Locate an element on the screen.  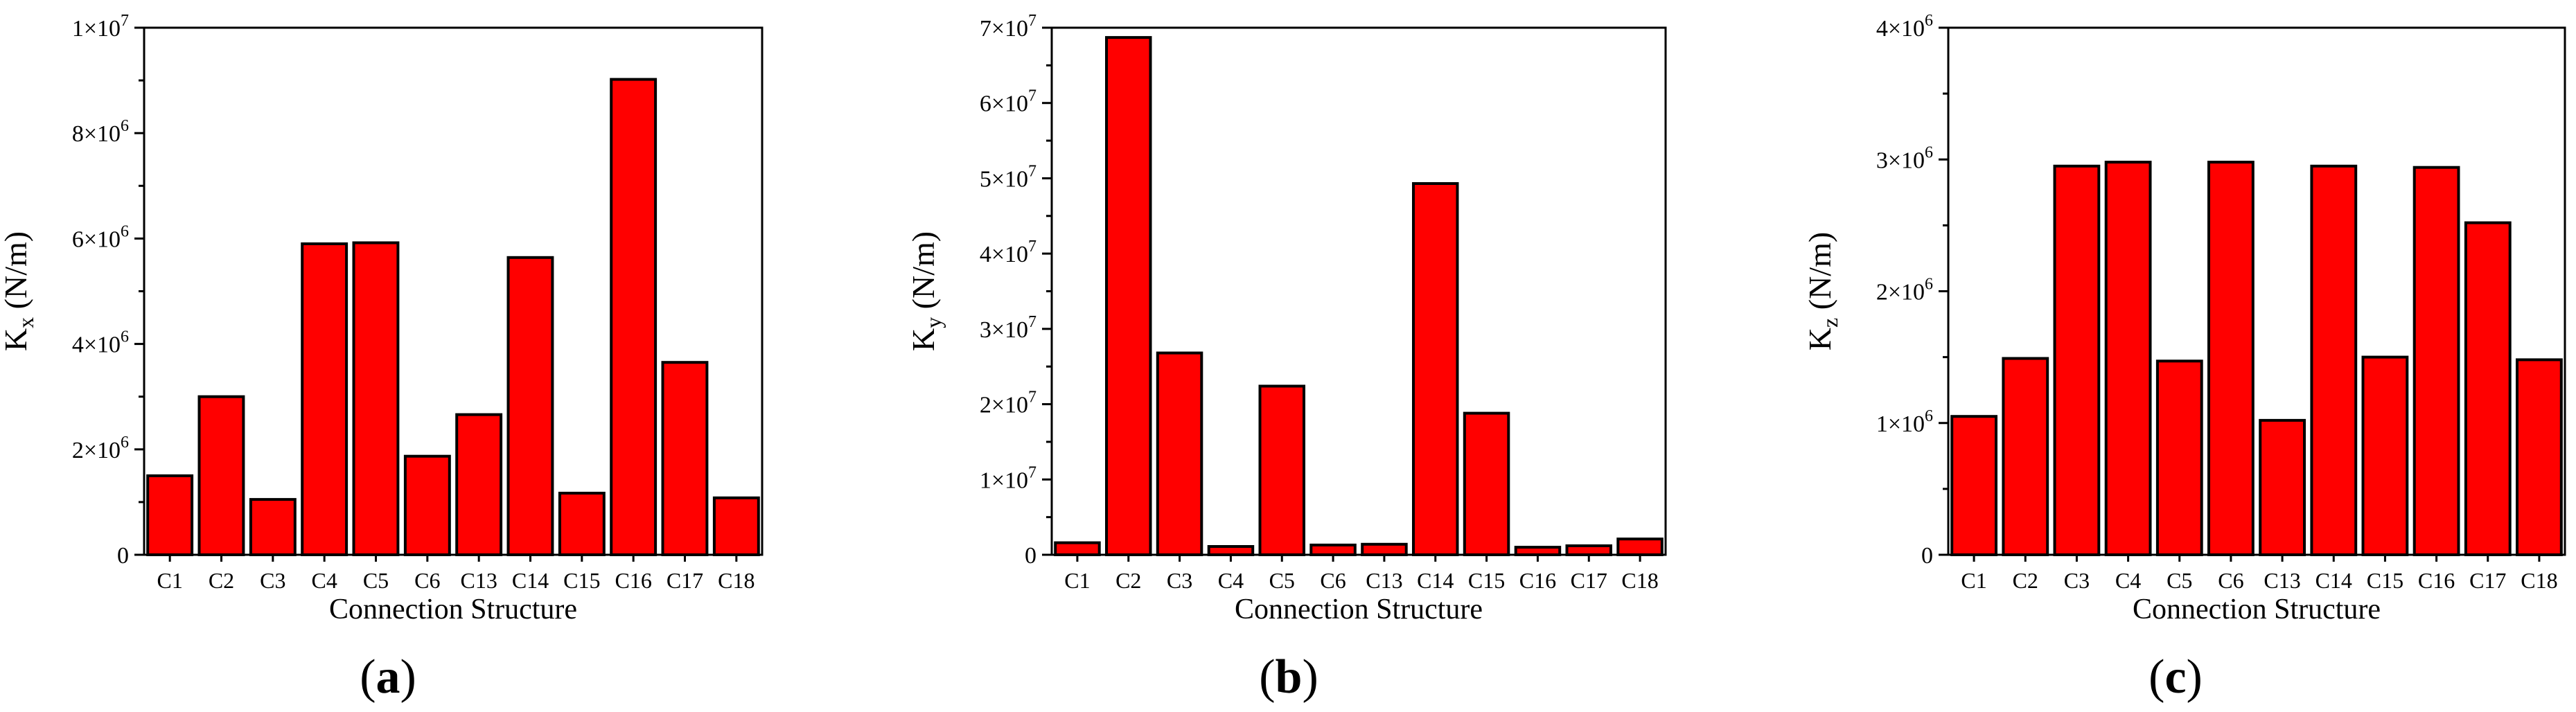
panel-label: (a) is located at coordinates (388, 677).